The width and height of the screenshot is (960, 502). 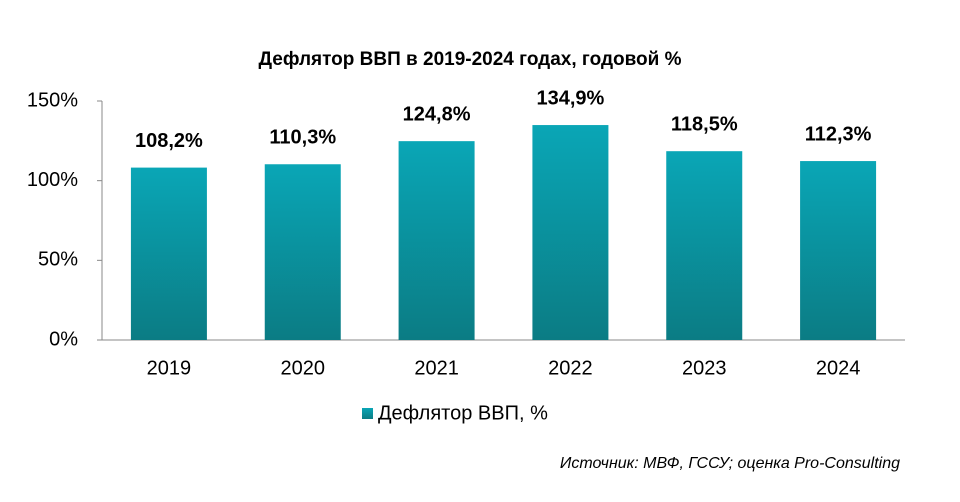 What do you see at coordinates (463, 413) in the screenshot?
I see `legend-label: Дефлятор ВВП, %` at bounding box center [463, 413].